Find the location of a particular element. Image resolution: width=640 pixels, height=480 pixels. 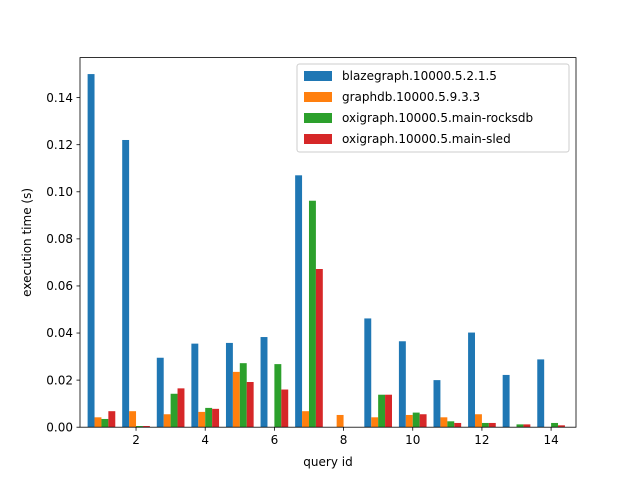

legend-label-2: oxigraph.10000.5.main-rocksdb is located at coordinates (437, 118).